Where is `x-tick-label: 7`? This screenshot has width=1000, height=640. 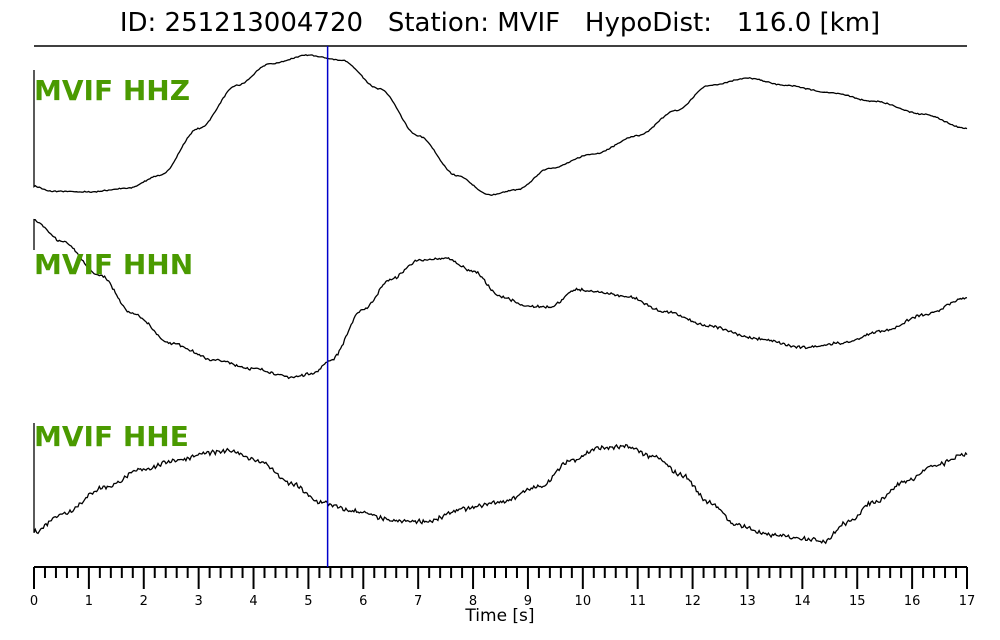
x-tick-label: 7 is located at coordinates (418, 601).